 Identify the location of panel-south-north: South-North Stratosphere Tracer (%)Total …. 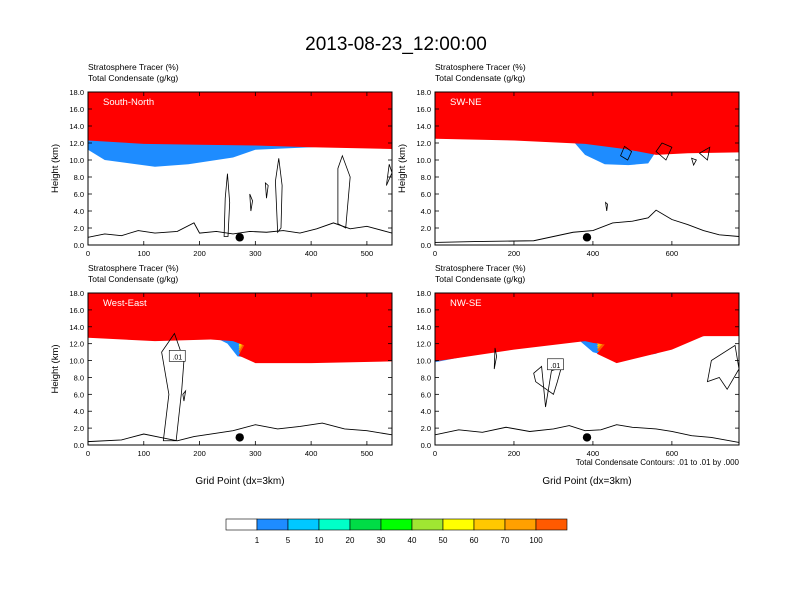
(221, 160).